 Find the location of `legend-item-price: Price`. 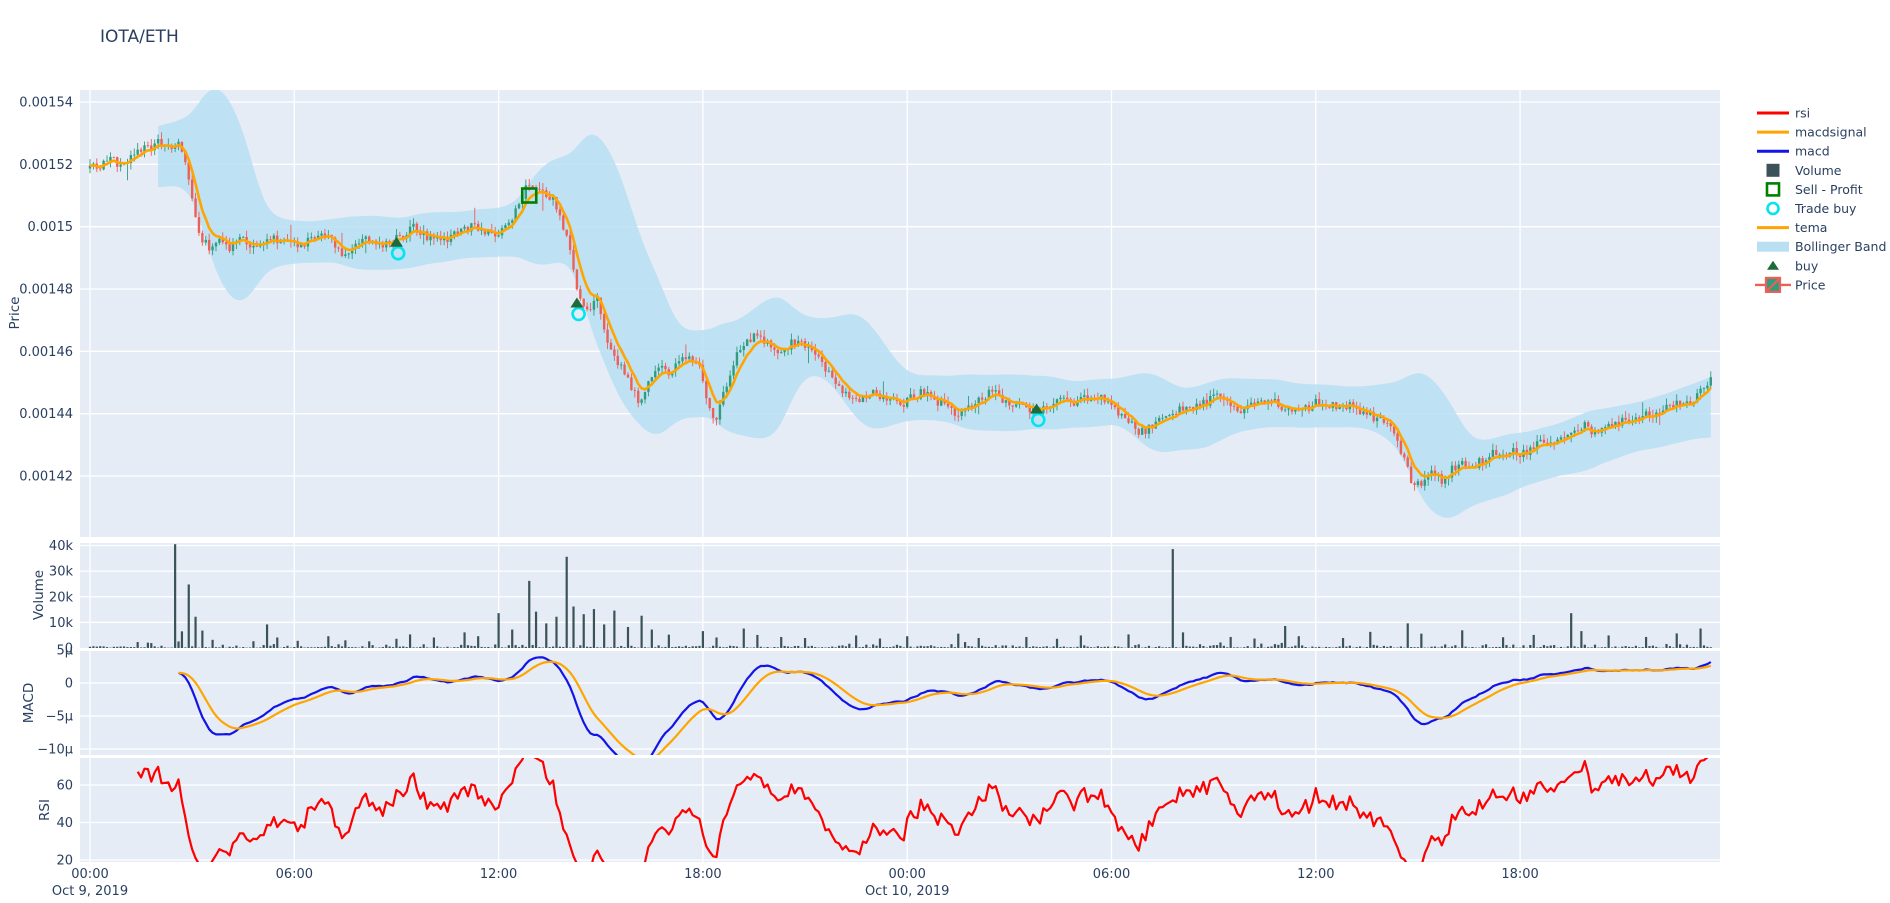

legend-item-price: Price is located at coordinates (1790, 284).